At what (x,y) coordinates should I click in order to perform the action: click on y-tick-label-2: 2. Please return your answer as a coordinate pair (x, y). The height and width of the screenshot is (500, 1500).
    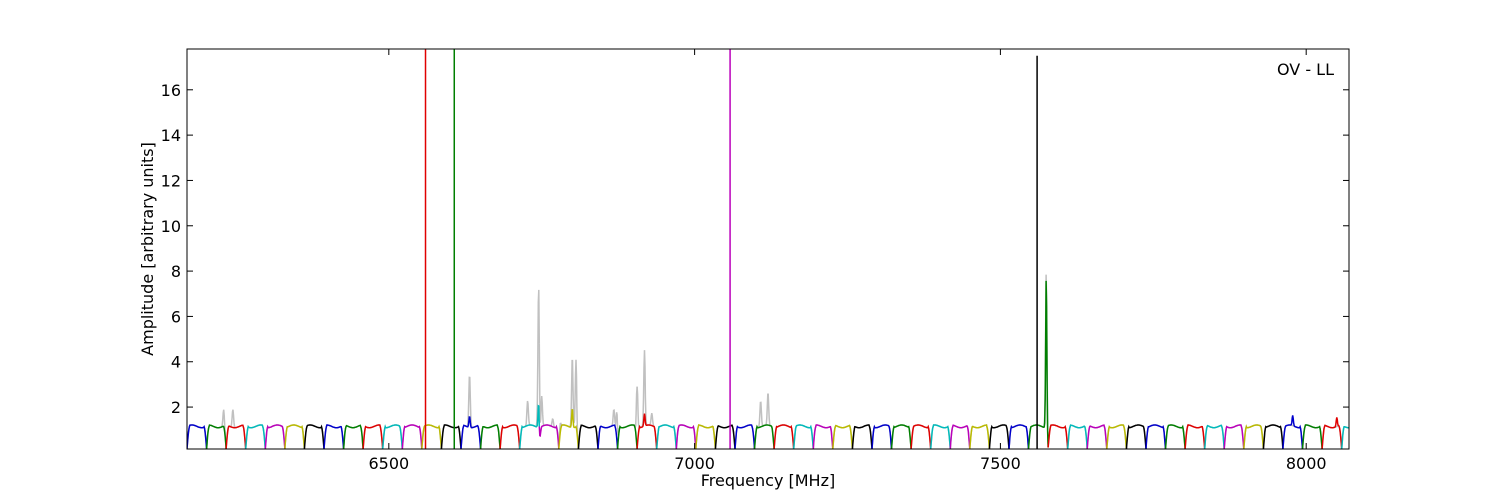
    Looking at the image, I should click on (176, 407).